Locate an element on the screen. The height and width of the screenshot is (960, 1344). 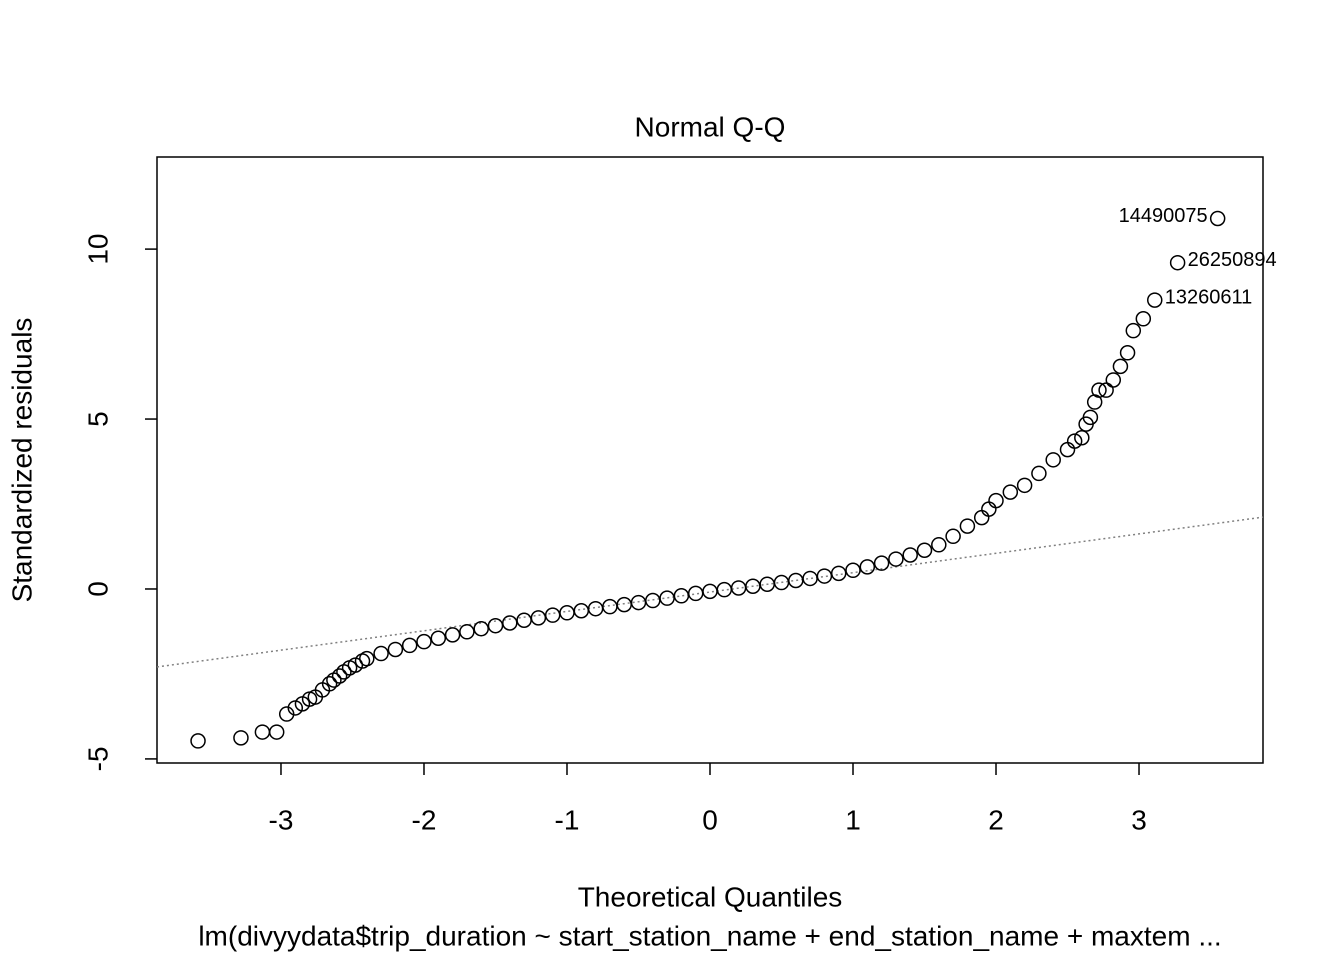
x-tick-label: 1 is located at coordinates (853, 819).